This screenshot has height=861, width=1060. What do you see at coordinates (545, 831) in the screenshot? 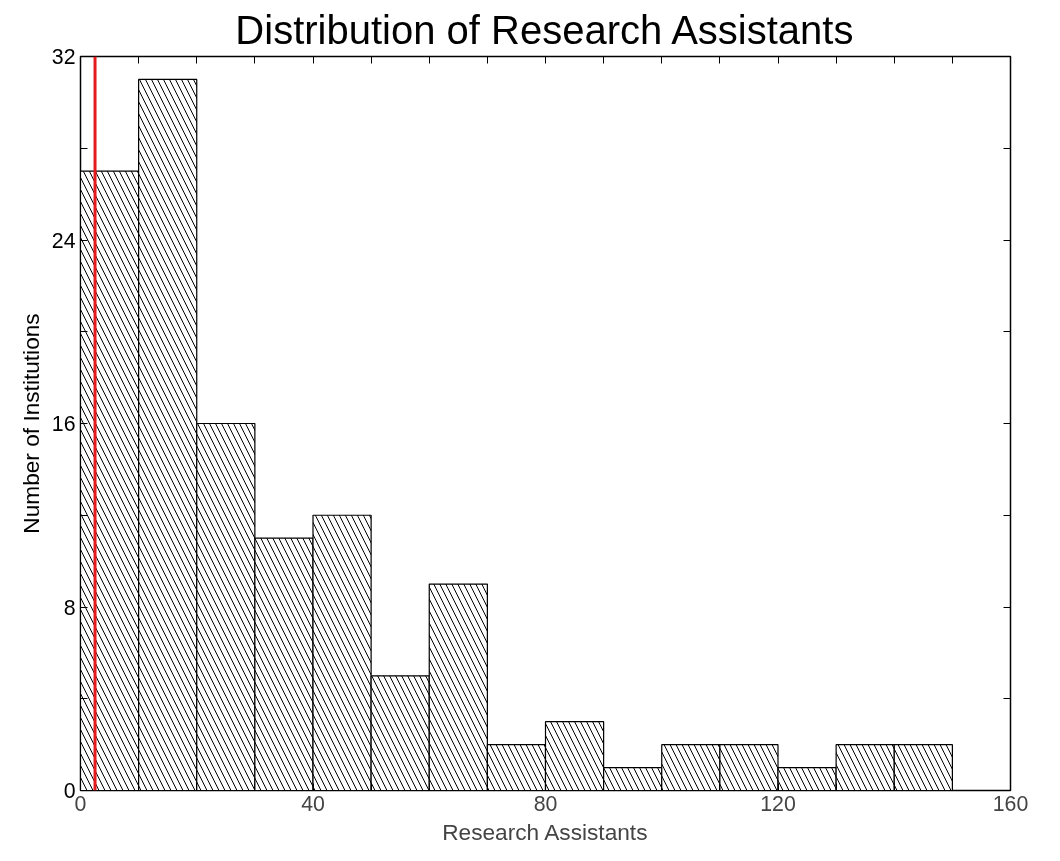
I see `x-axis-title: Research Assistants` at bounding box center [545, 831].